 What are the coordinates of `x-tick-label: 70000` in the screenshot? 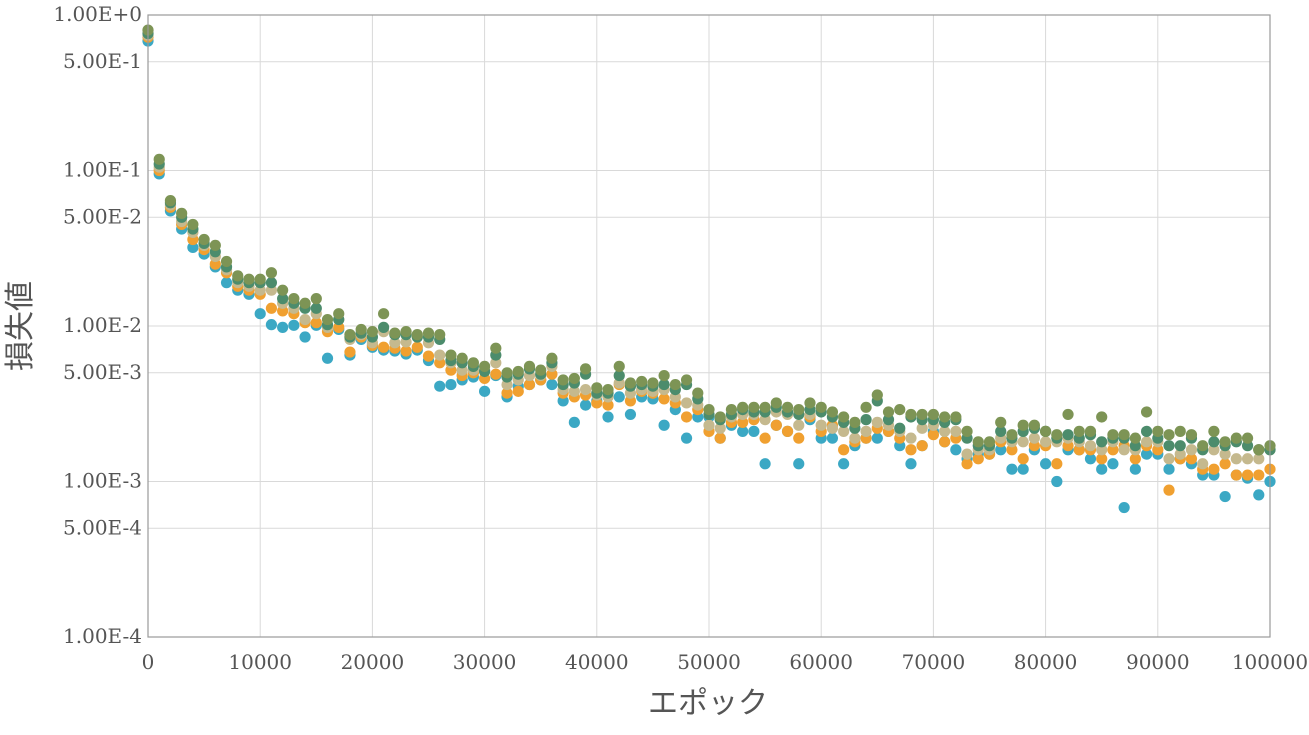 It's located at (934, 662).